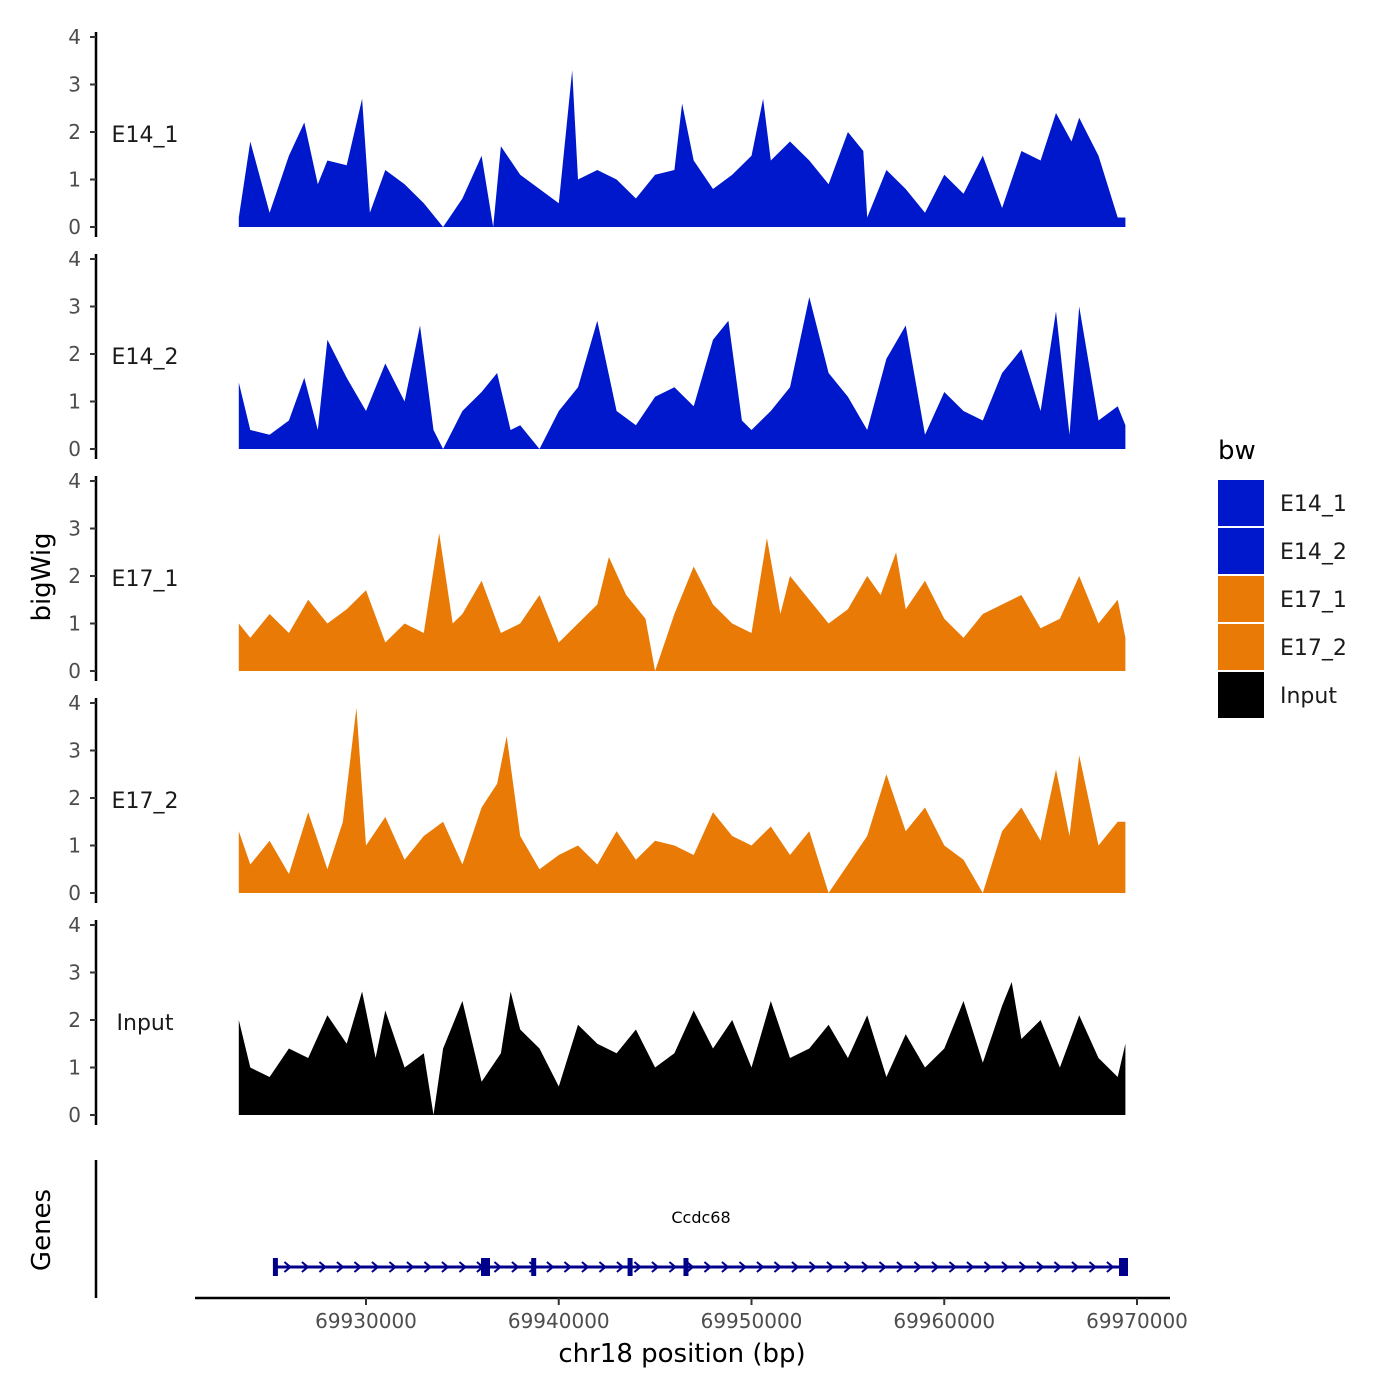 Image resolution: width=1400 pixels, height=1400 pixels. What do you see at coordinates (559, 1321) in the screenshot?
I see `x-tick-label: 69940000` at bounding box center [559, 1321].